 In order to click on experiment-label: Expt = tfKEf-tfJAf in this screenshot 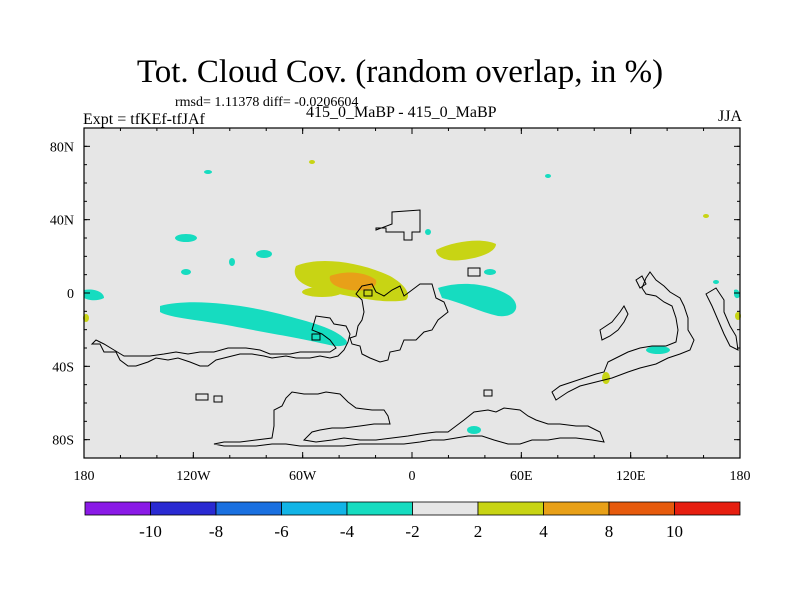, I will do `click(144, 119)`.